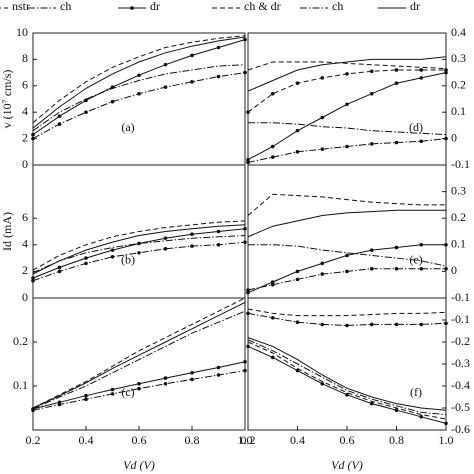 The height and width of the screenshot is (474, 474). What do you see at coordinates (245, 440) in the screenshot?
I see `x-tick-label: 1.0` at bounding box center [245, 440].